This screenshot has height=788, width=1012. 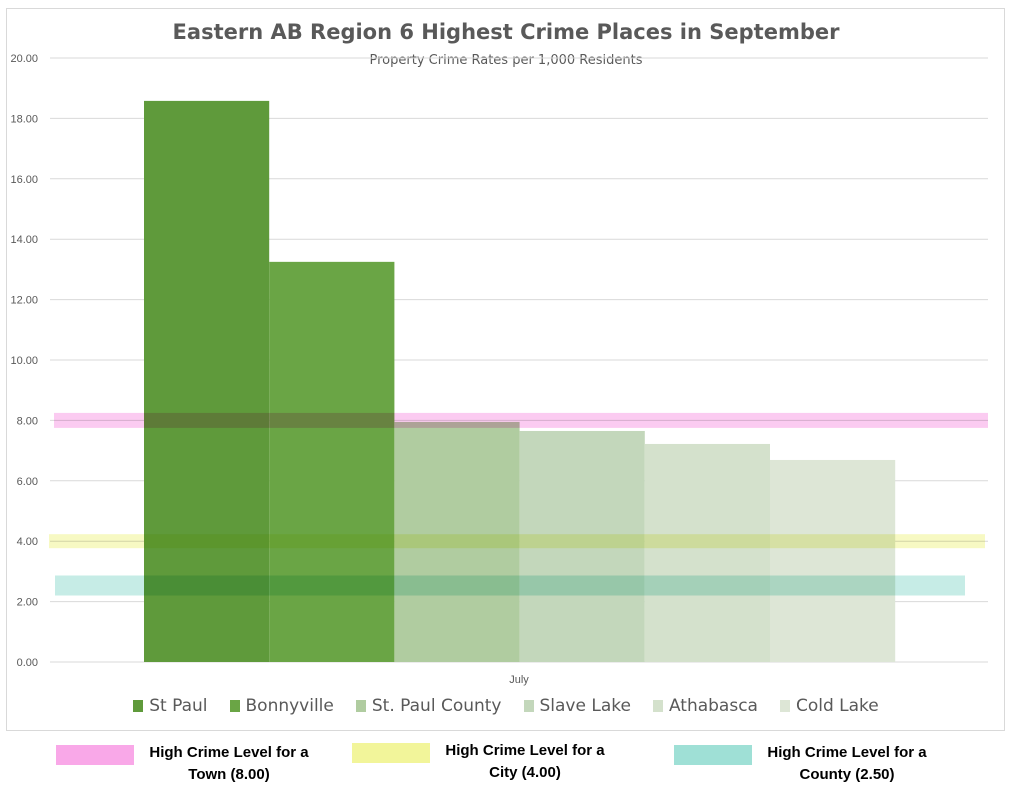 What do you see at coordinates (525, 761) in the screenshot?
I see `city-band-label: High Crime Level for a City (4.00)` at bounding box center [525, 761].